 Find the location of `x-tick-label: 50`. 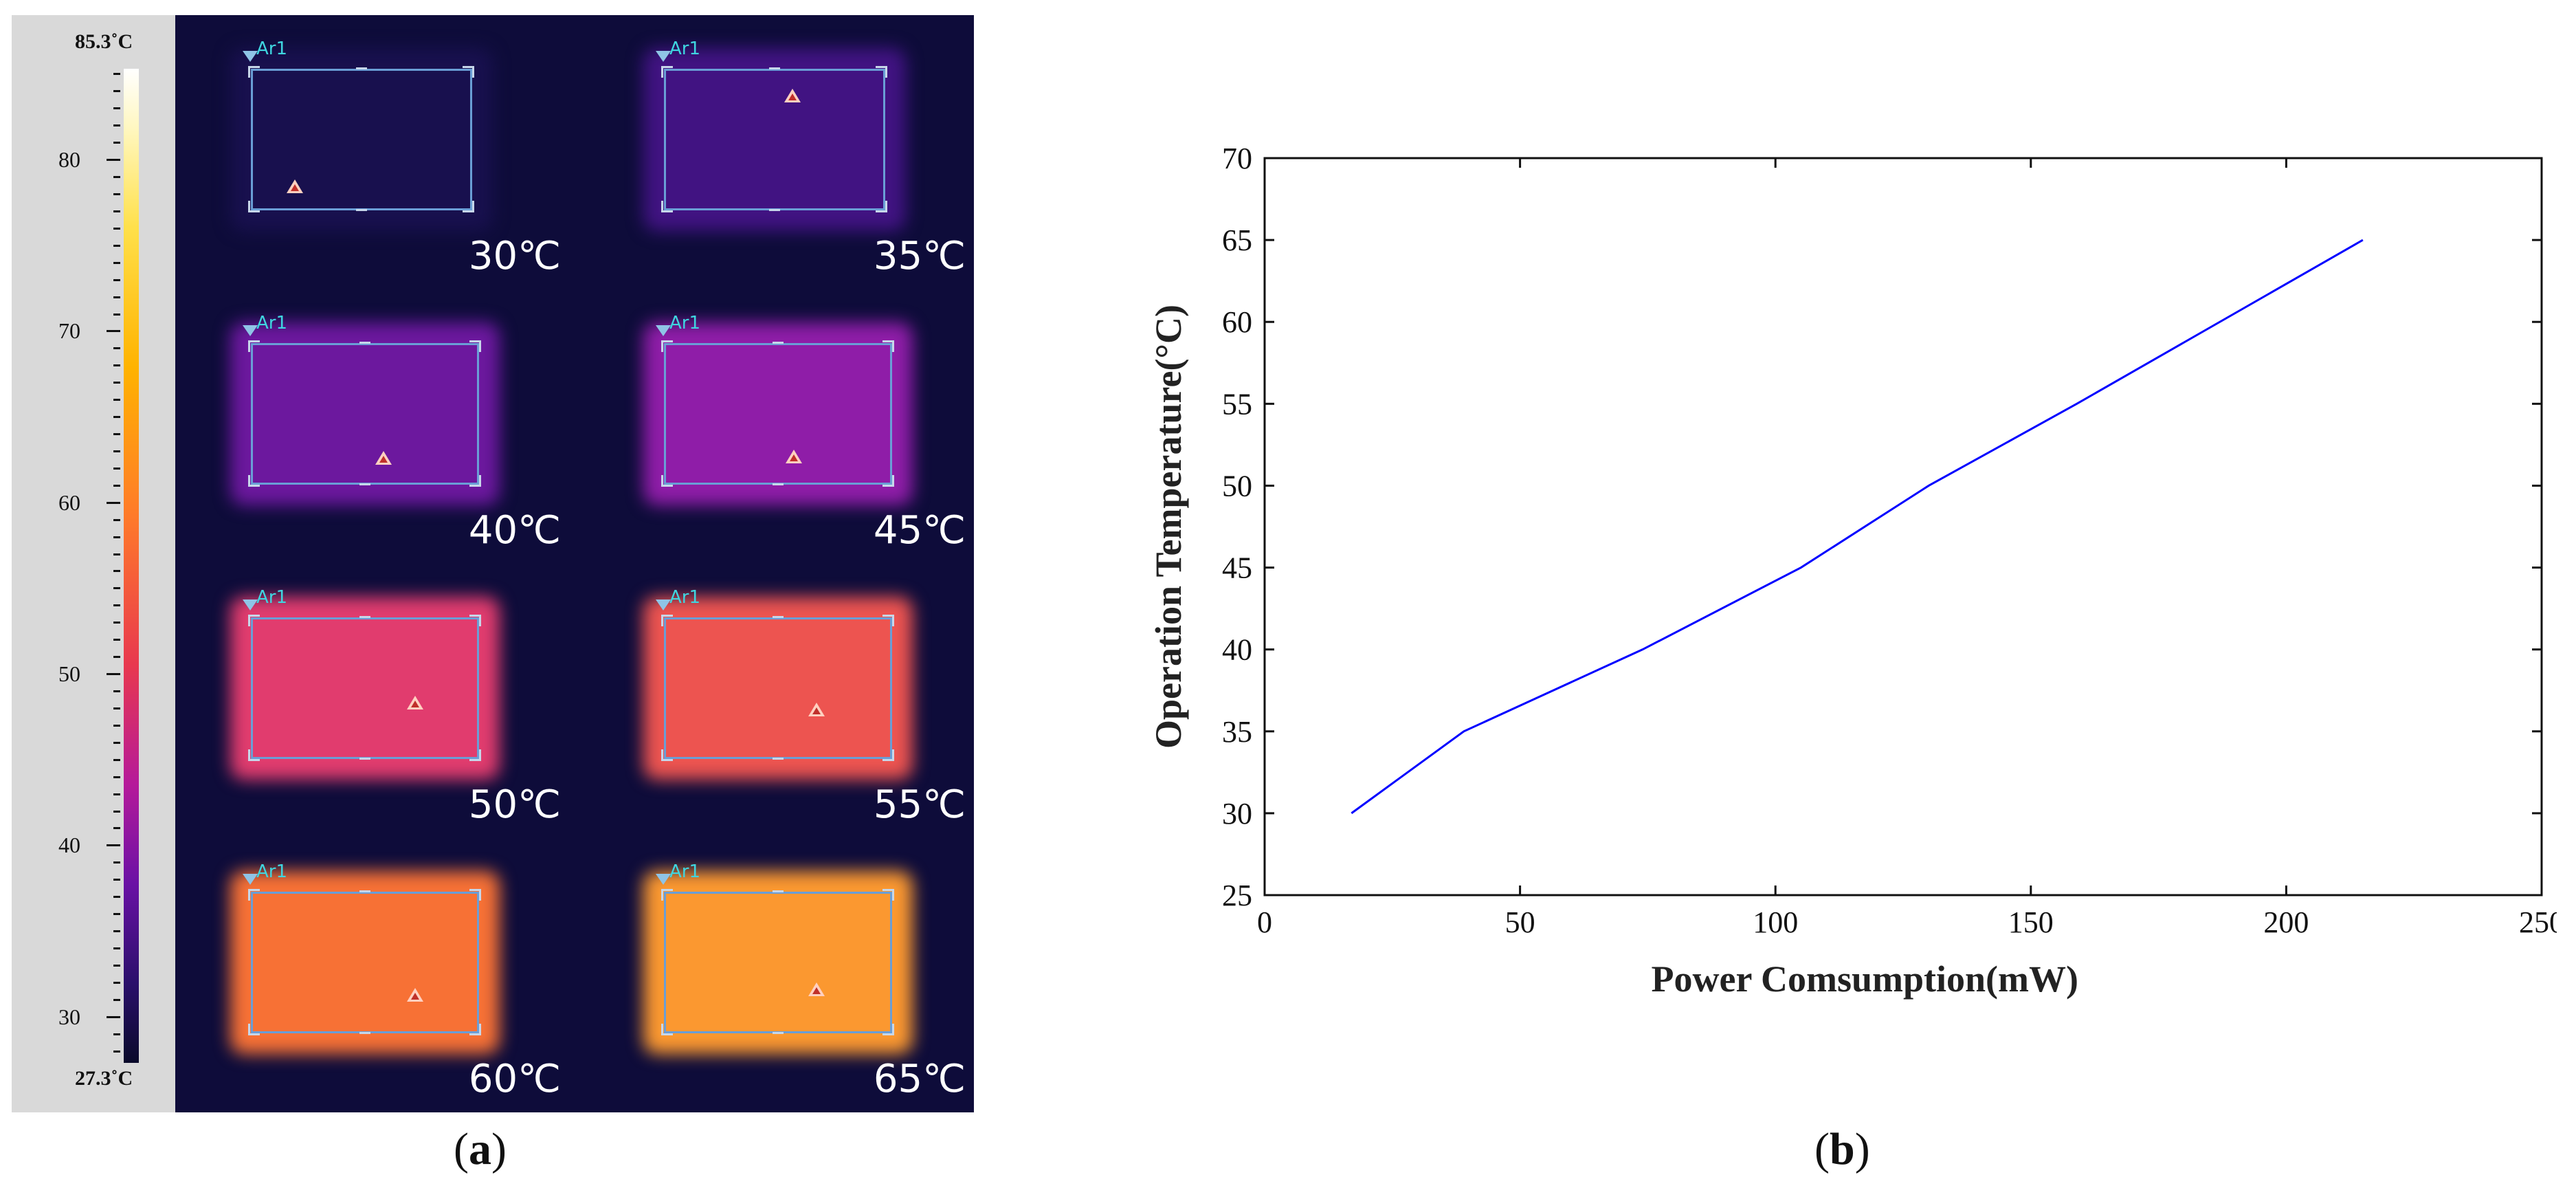

x-tick-label: 50 is located at coordinates (1520, 922).